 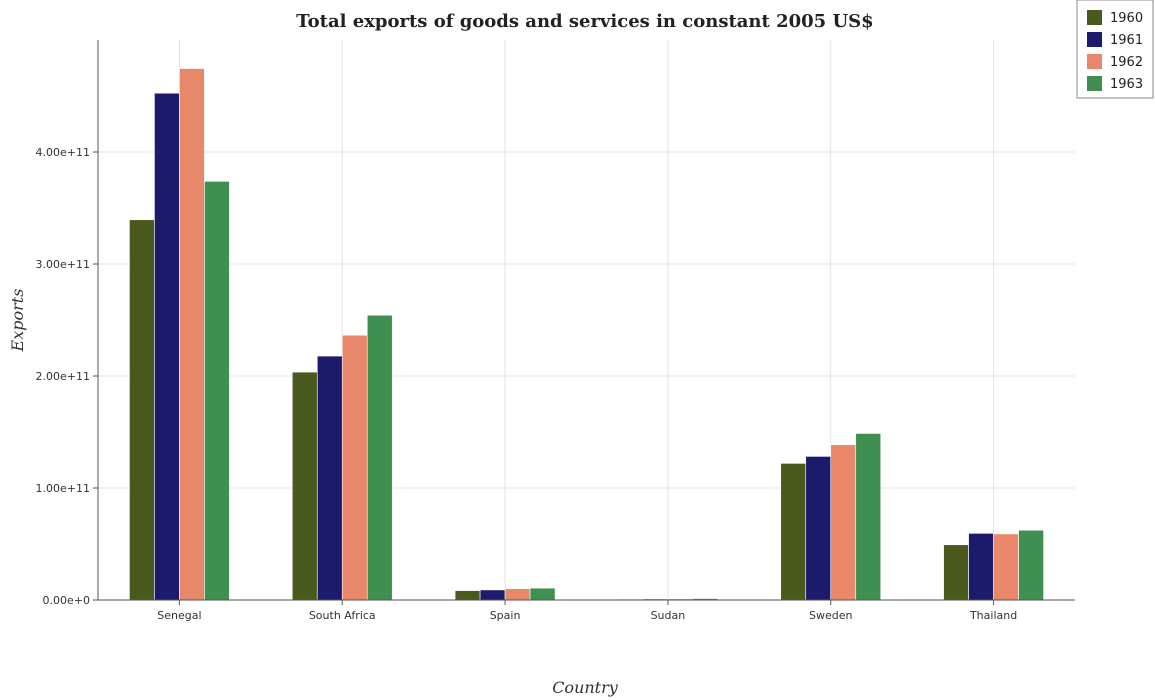 I want to click on bar-south-africa-1963, so click(x=379, y=457).